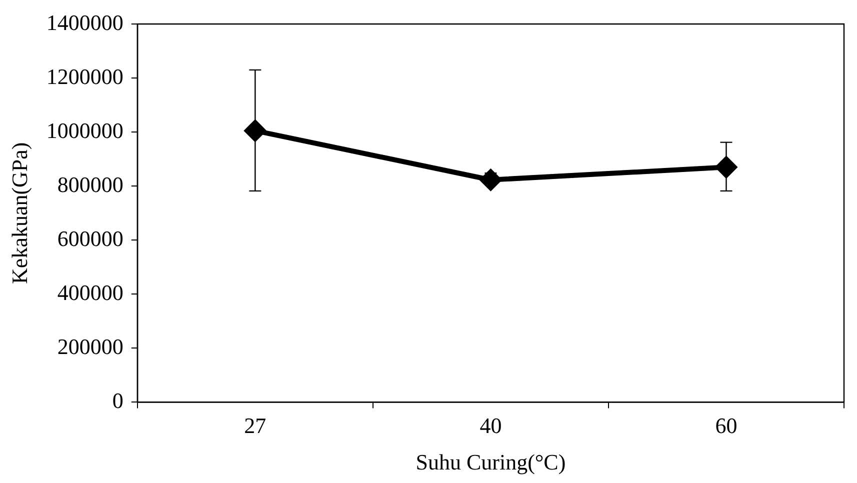 This screenshot has height=483, width=857. What do you see at coordinates (90, 184) in the screenshot?
I see `y-tick-label: 800000` at bounding box center [90, 184].